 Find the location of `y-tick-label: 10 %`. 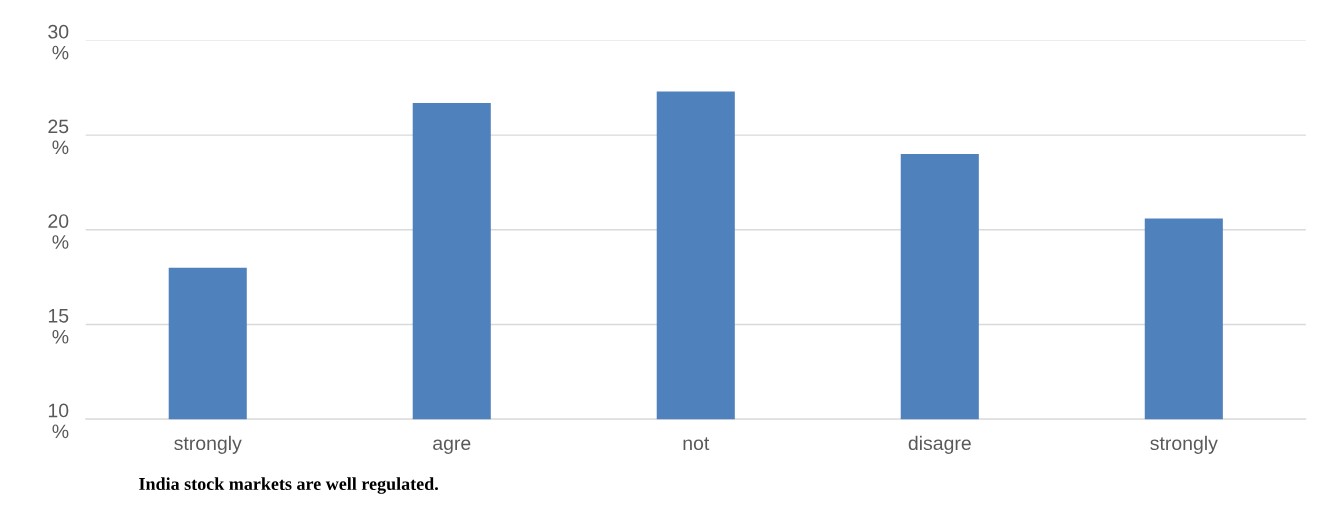

y-tick-label: 10 % is located at coordinates (58, 421).